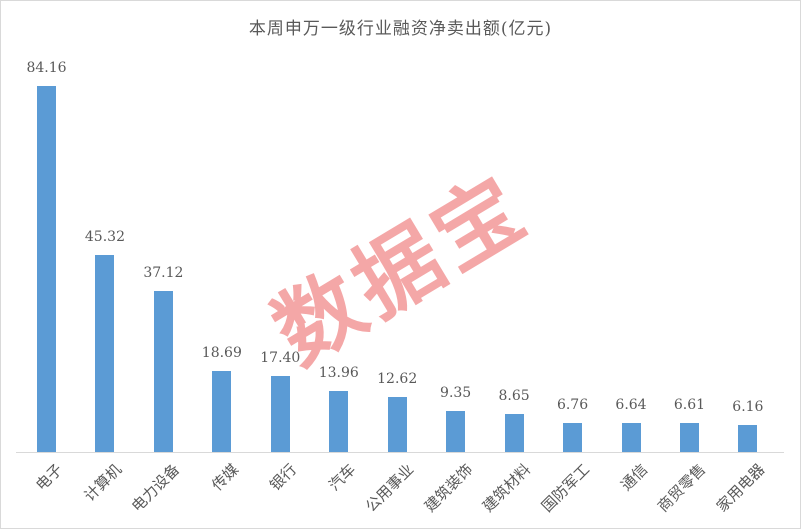  I want to click on x-axis-tick-label: 国防军工, so click(565, 488).